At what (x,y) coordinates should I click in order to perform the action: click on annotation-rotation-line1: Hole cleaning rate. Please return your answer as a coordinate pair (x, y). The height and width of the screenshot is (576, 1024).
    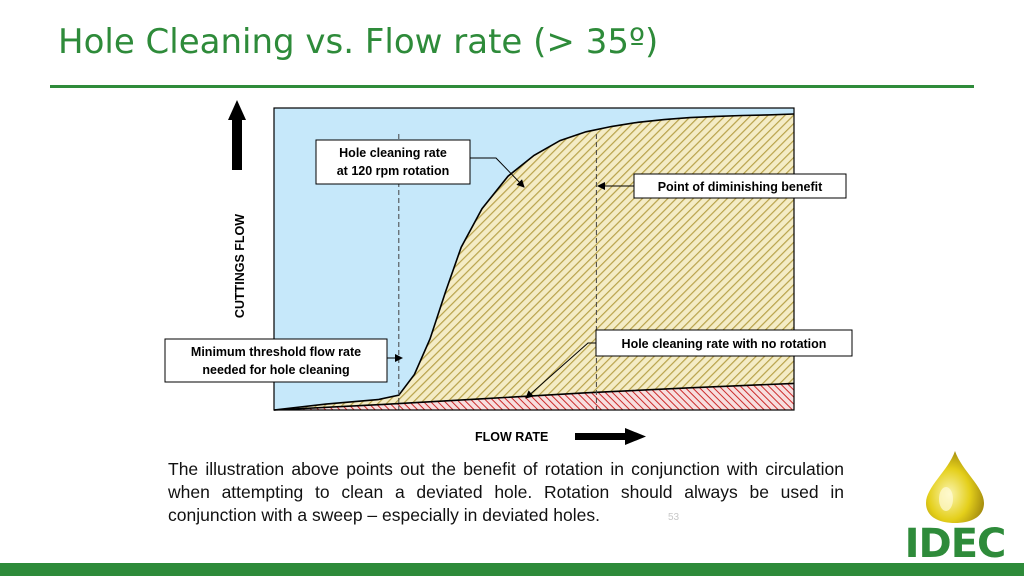
    Looking at the image, I should click on (393, 153).